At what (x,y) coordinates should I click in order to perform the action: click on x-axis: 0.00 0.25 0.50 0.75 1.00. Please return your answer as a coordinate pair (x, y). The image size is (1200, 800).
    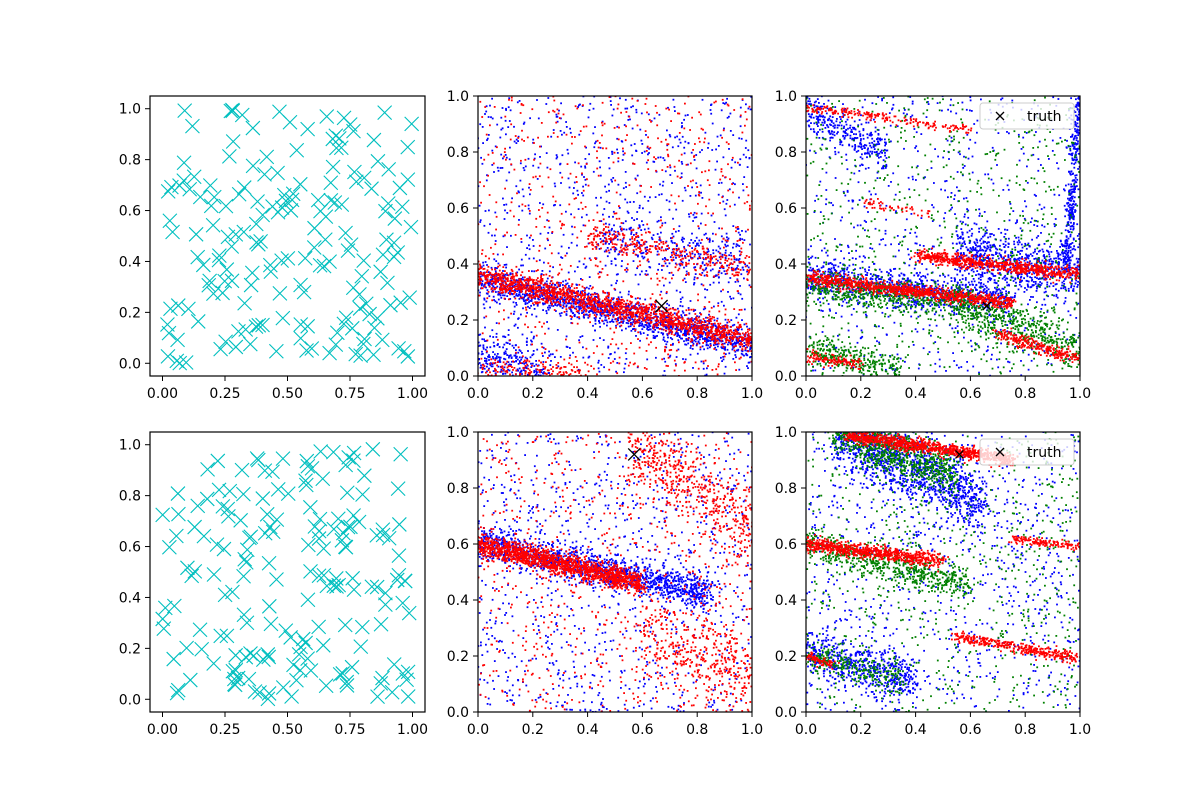
    Looking at the image, I should click on (287, 389).